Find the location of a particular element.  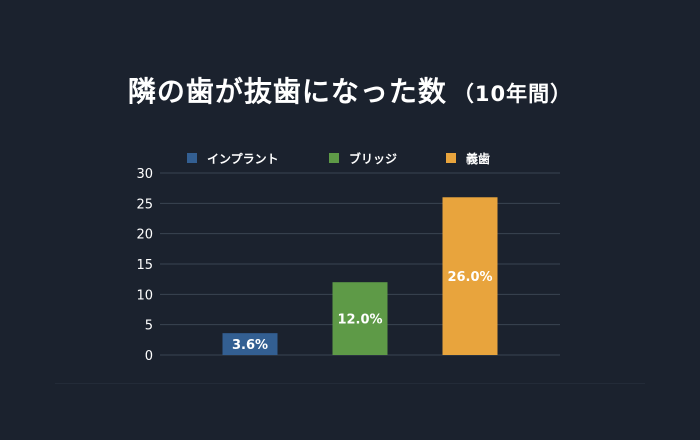

data-label: 3.6% is located at coordinates (250, 345).